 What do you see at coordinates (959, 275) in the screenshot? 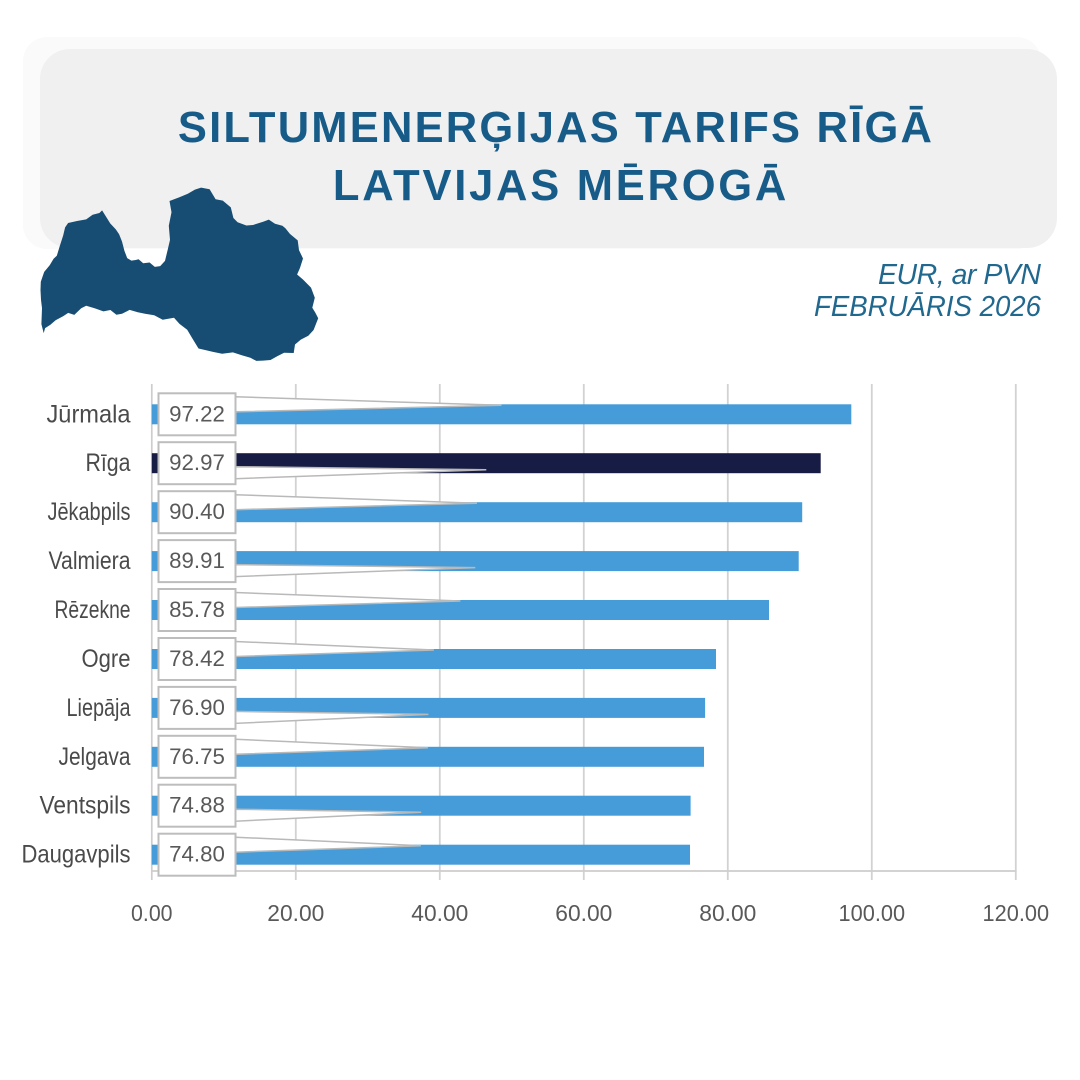
I see `svg-text: EUR, ar PVN` at bounding box center [959, 275].